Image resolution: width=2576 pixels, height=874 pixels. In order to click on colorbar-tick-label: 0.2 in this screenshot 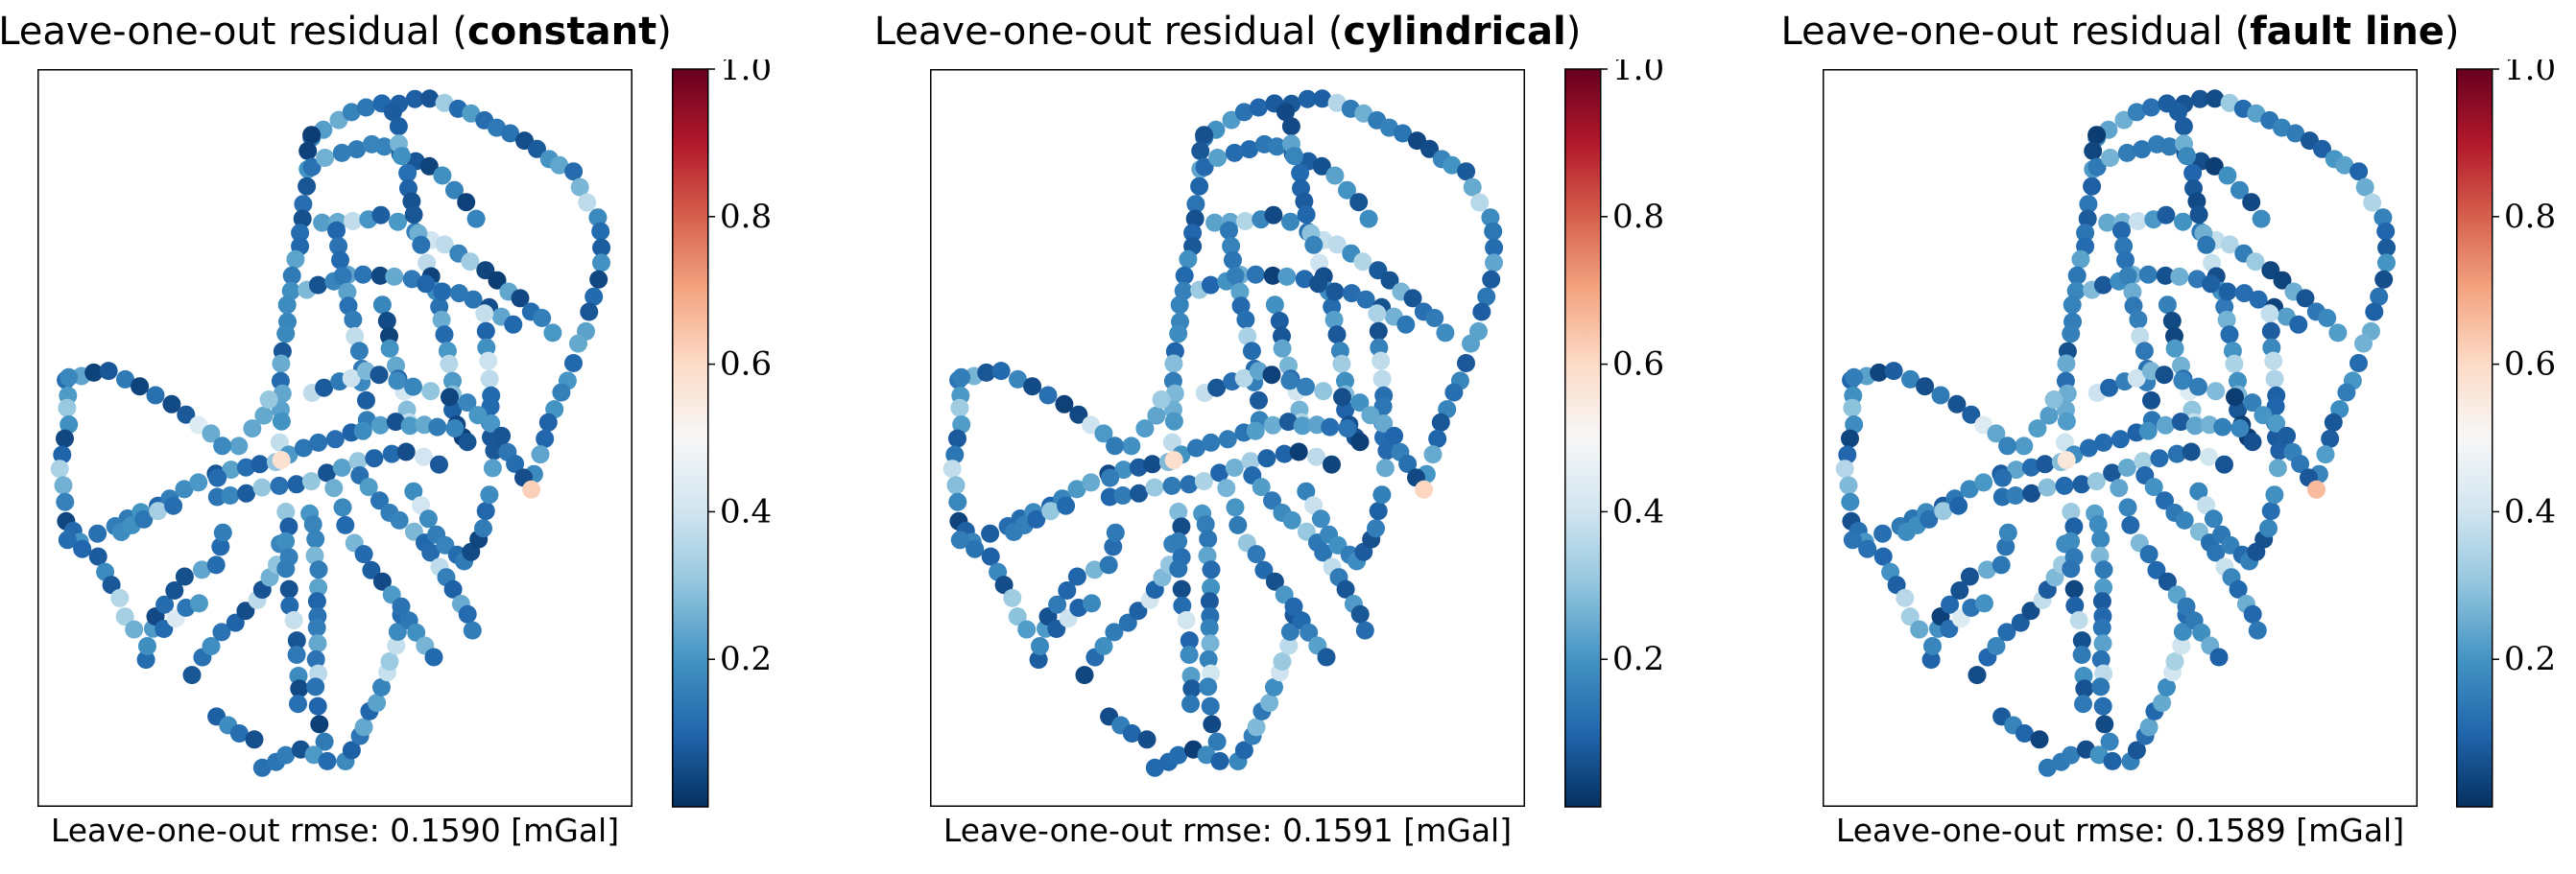, I will do `click(1638, 659)`.